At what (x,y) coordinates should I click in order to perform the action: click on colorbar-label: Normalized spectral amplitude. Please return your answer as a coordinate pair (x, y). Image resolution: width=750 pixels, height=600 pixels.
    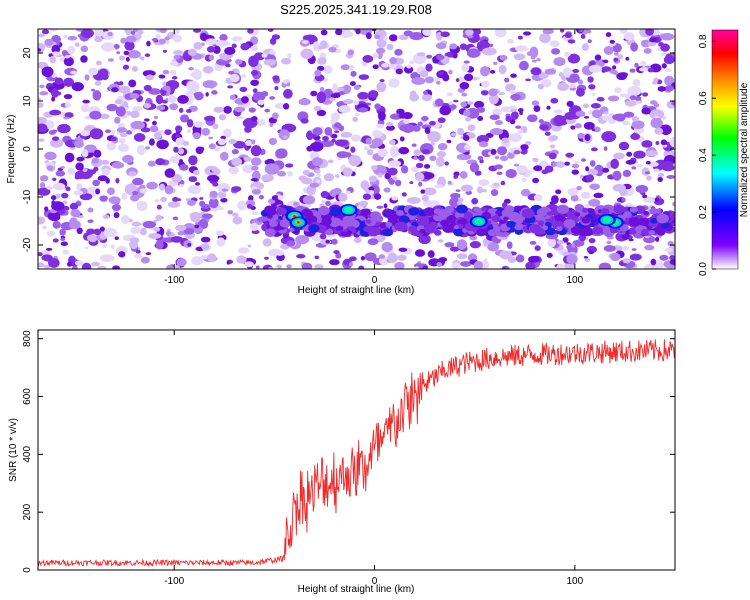
    Looking at the image, I should click on (744, 149).